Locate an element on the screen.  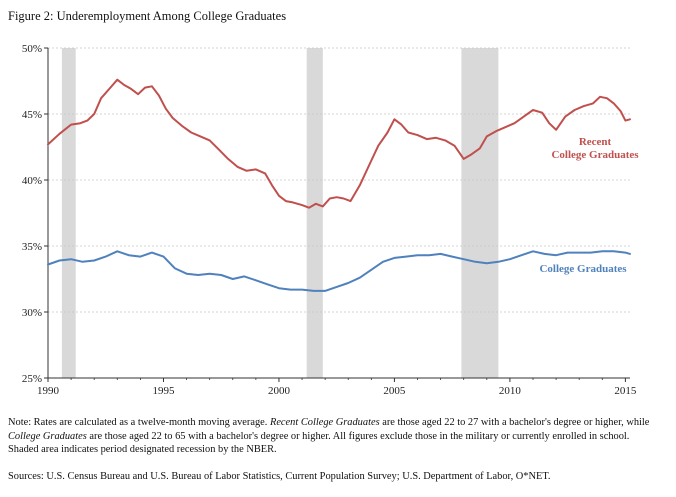
x-tick-label-1990: 1990 is located at coordinates (48, 391).